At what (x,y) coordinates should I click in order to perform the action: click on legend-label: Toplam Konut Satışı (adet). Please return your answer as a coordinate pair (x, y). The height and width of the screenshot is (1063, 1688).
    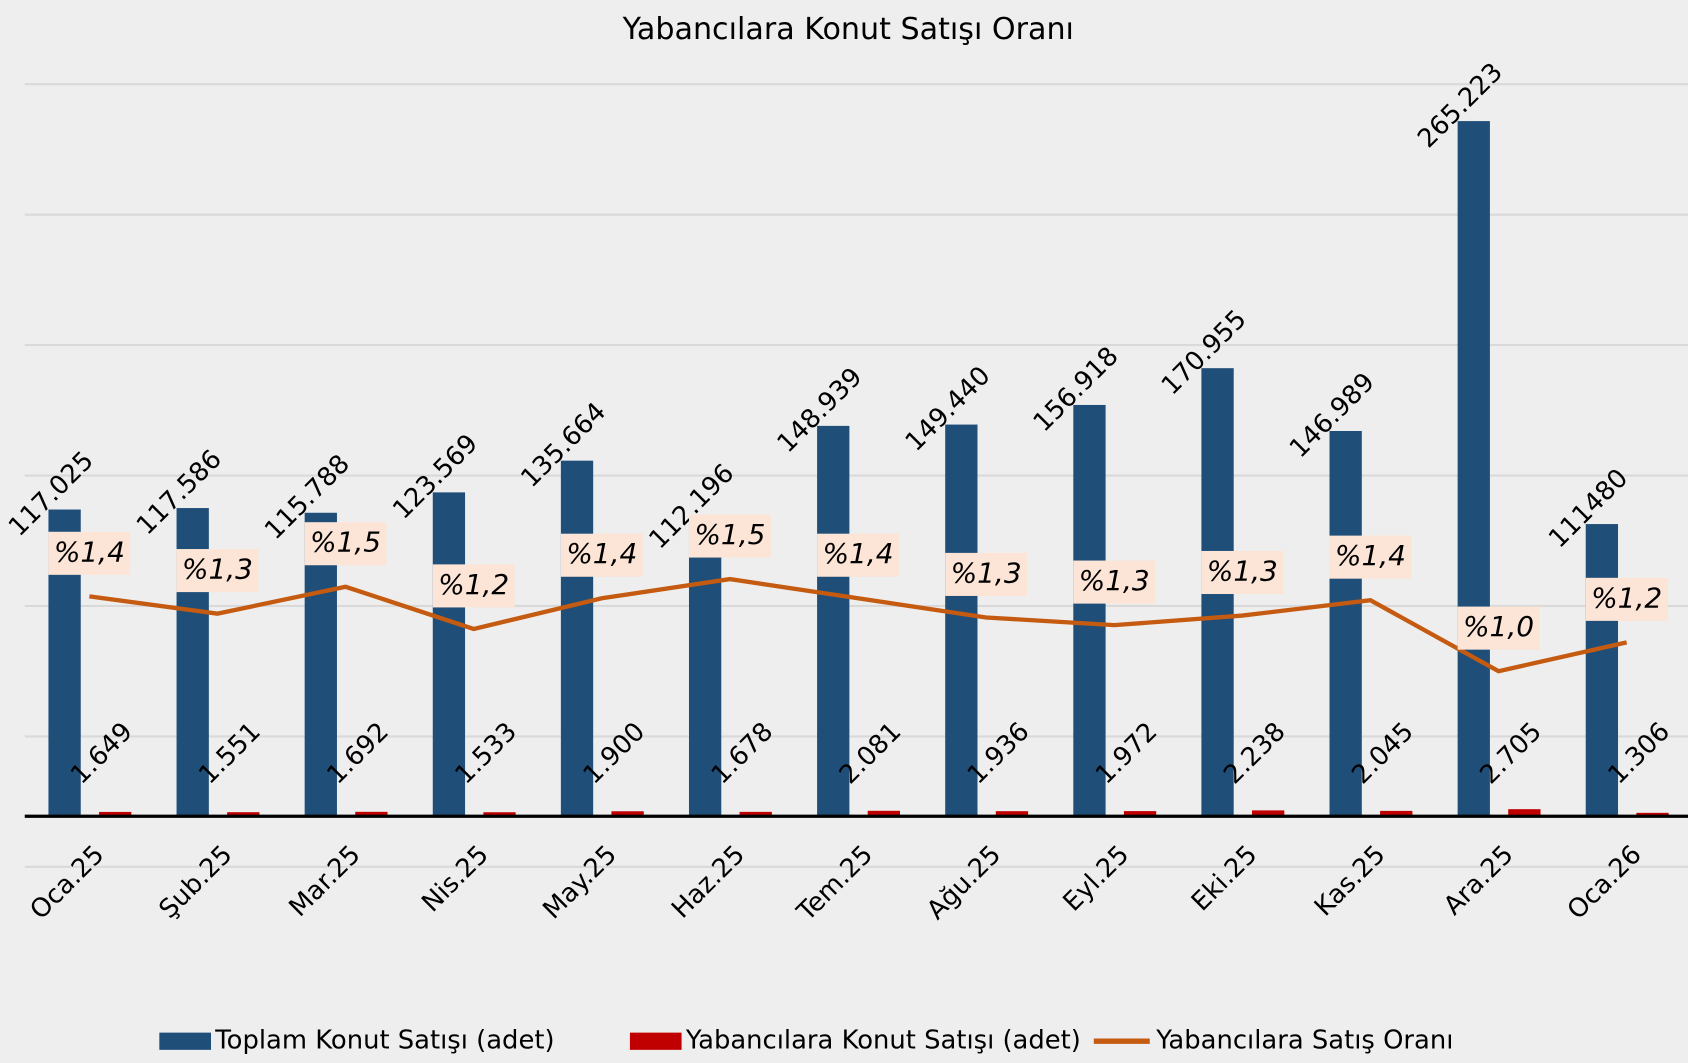
    Looking at the image, I should click on (384, 1041).